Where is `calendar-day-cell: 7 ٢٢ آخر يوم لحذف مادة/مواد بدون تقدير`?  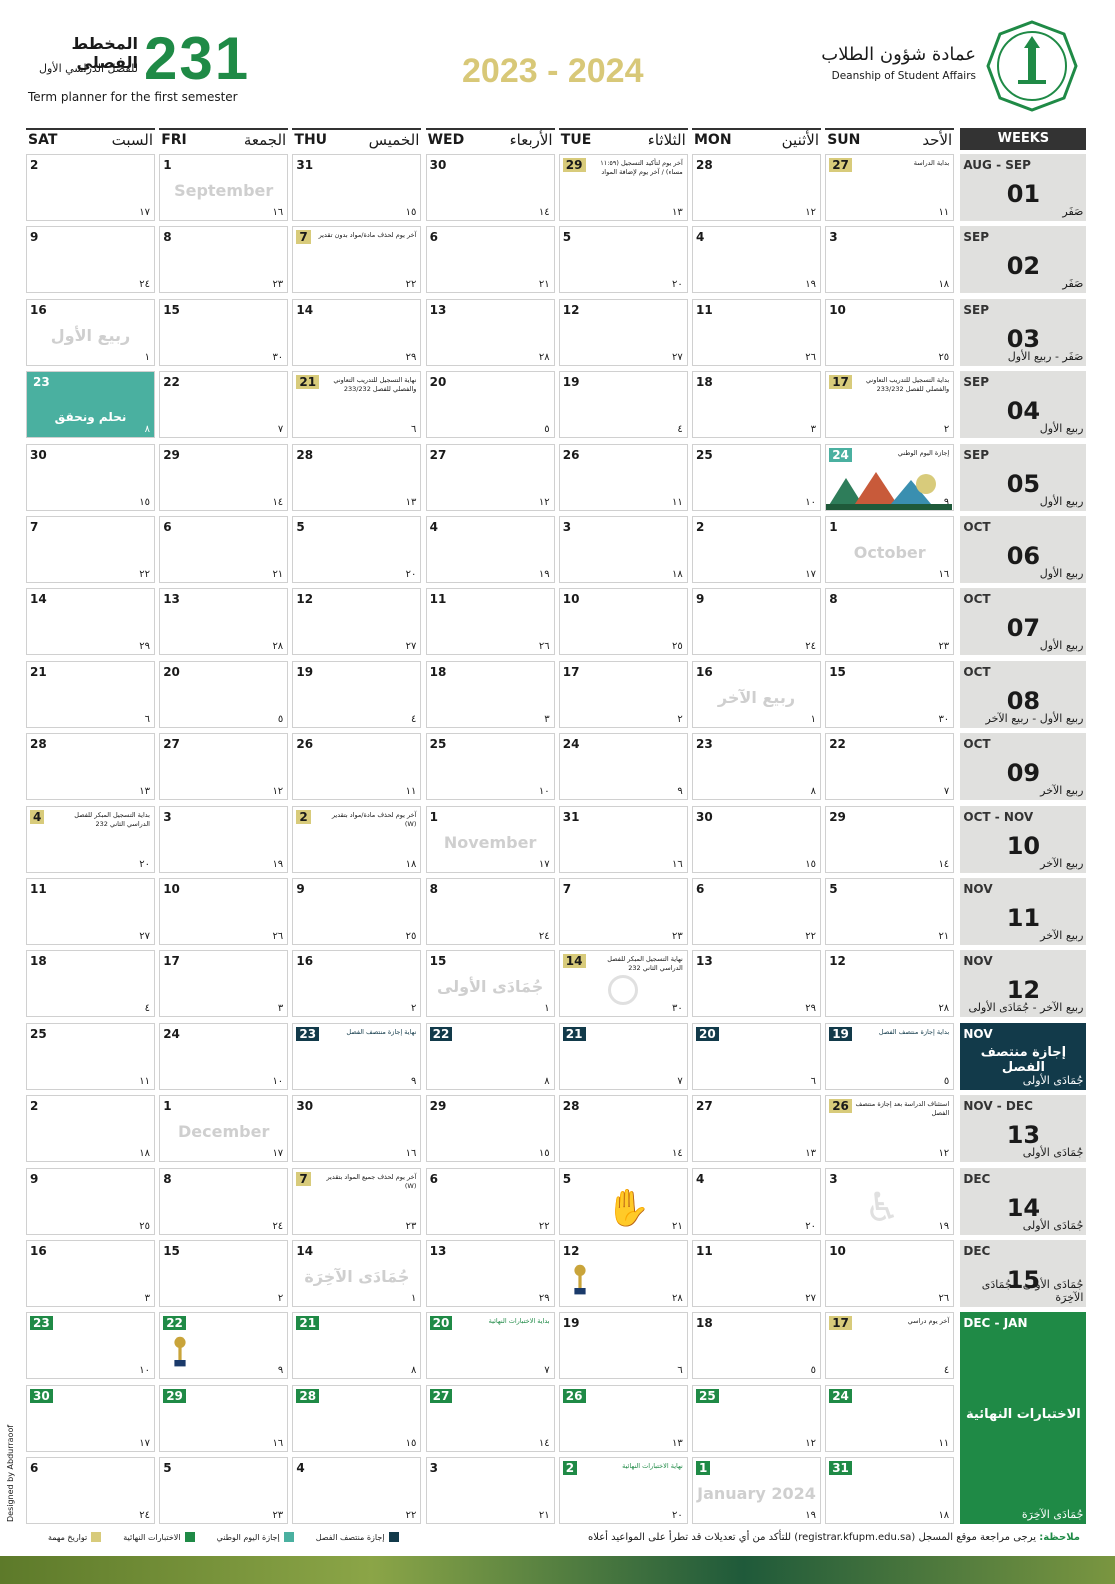 calendar-day-cell: 7 ٢٢ آخر يوم لحذف مادة/مواد بدون تقدير is located at coordinates (357, 260).